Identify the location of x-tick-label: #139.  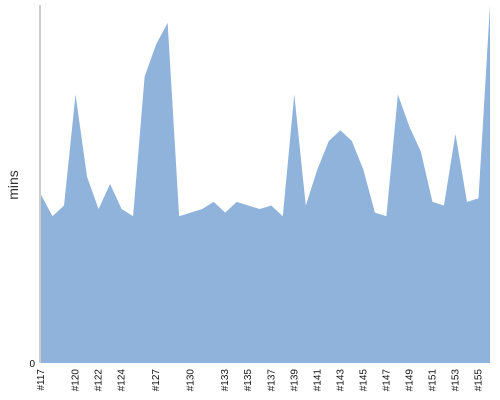
(294, 380).